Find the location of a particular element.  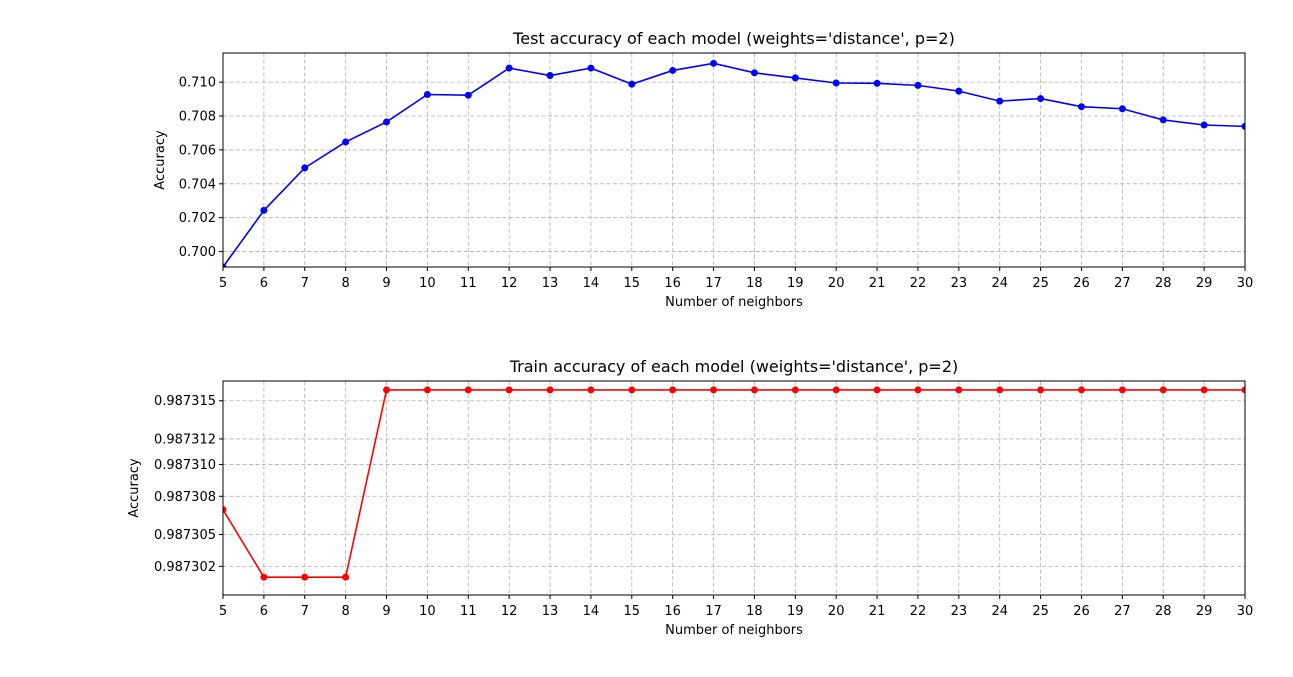

train-x-tick-label: 11 is located at coordinates (468, 611).